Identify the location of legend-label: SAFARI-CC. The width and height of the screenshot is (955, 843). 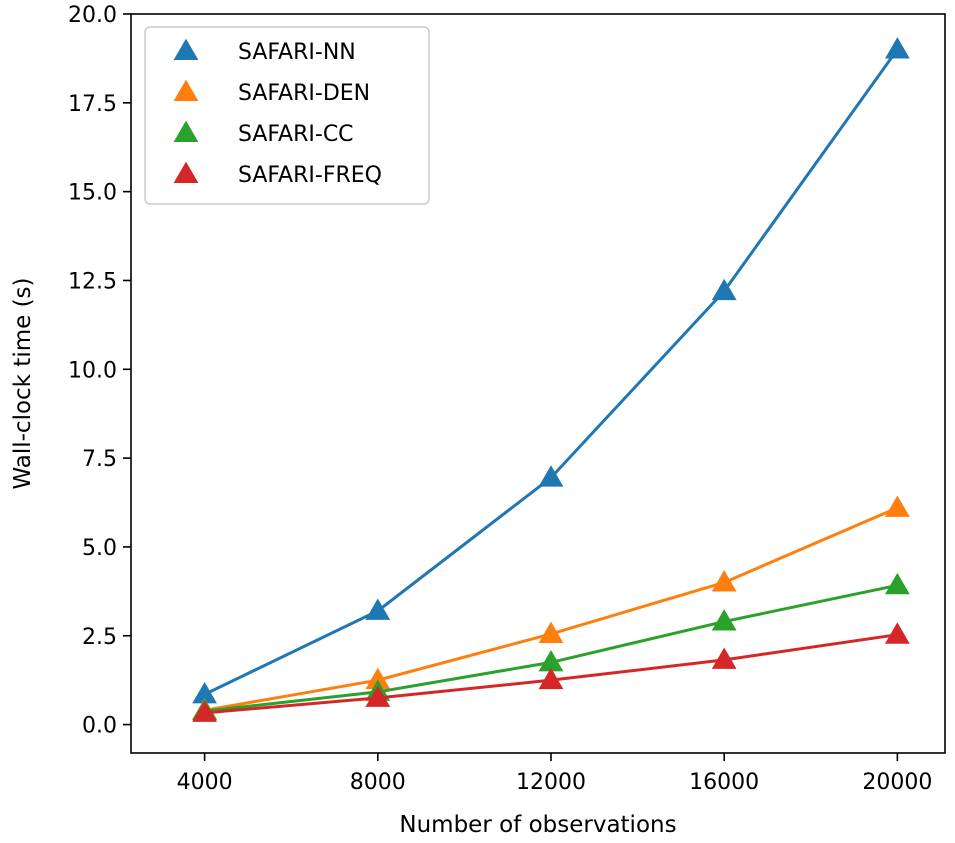
(296, 134).